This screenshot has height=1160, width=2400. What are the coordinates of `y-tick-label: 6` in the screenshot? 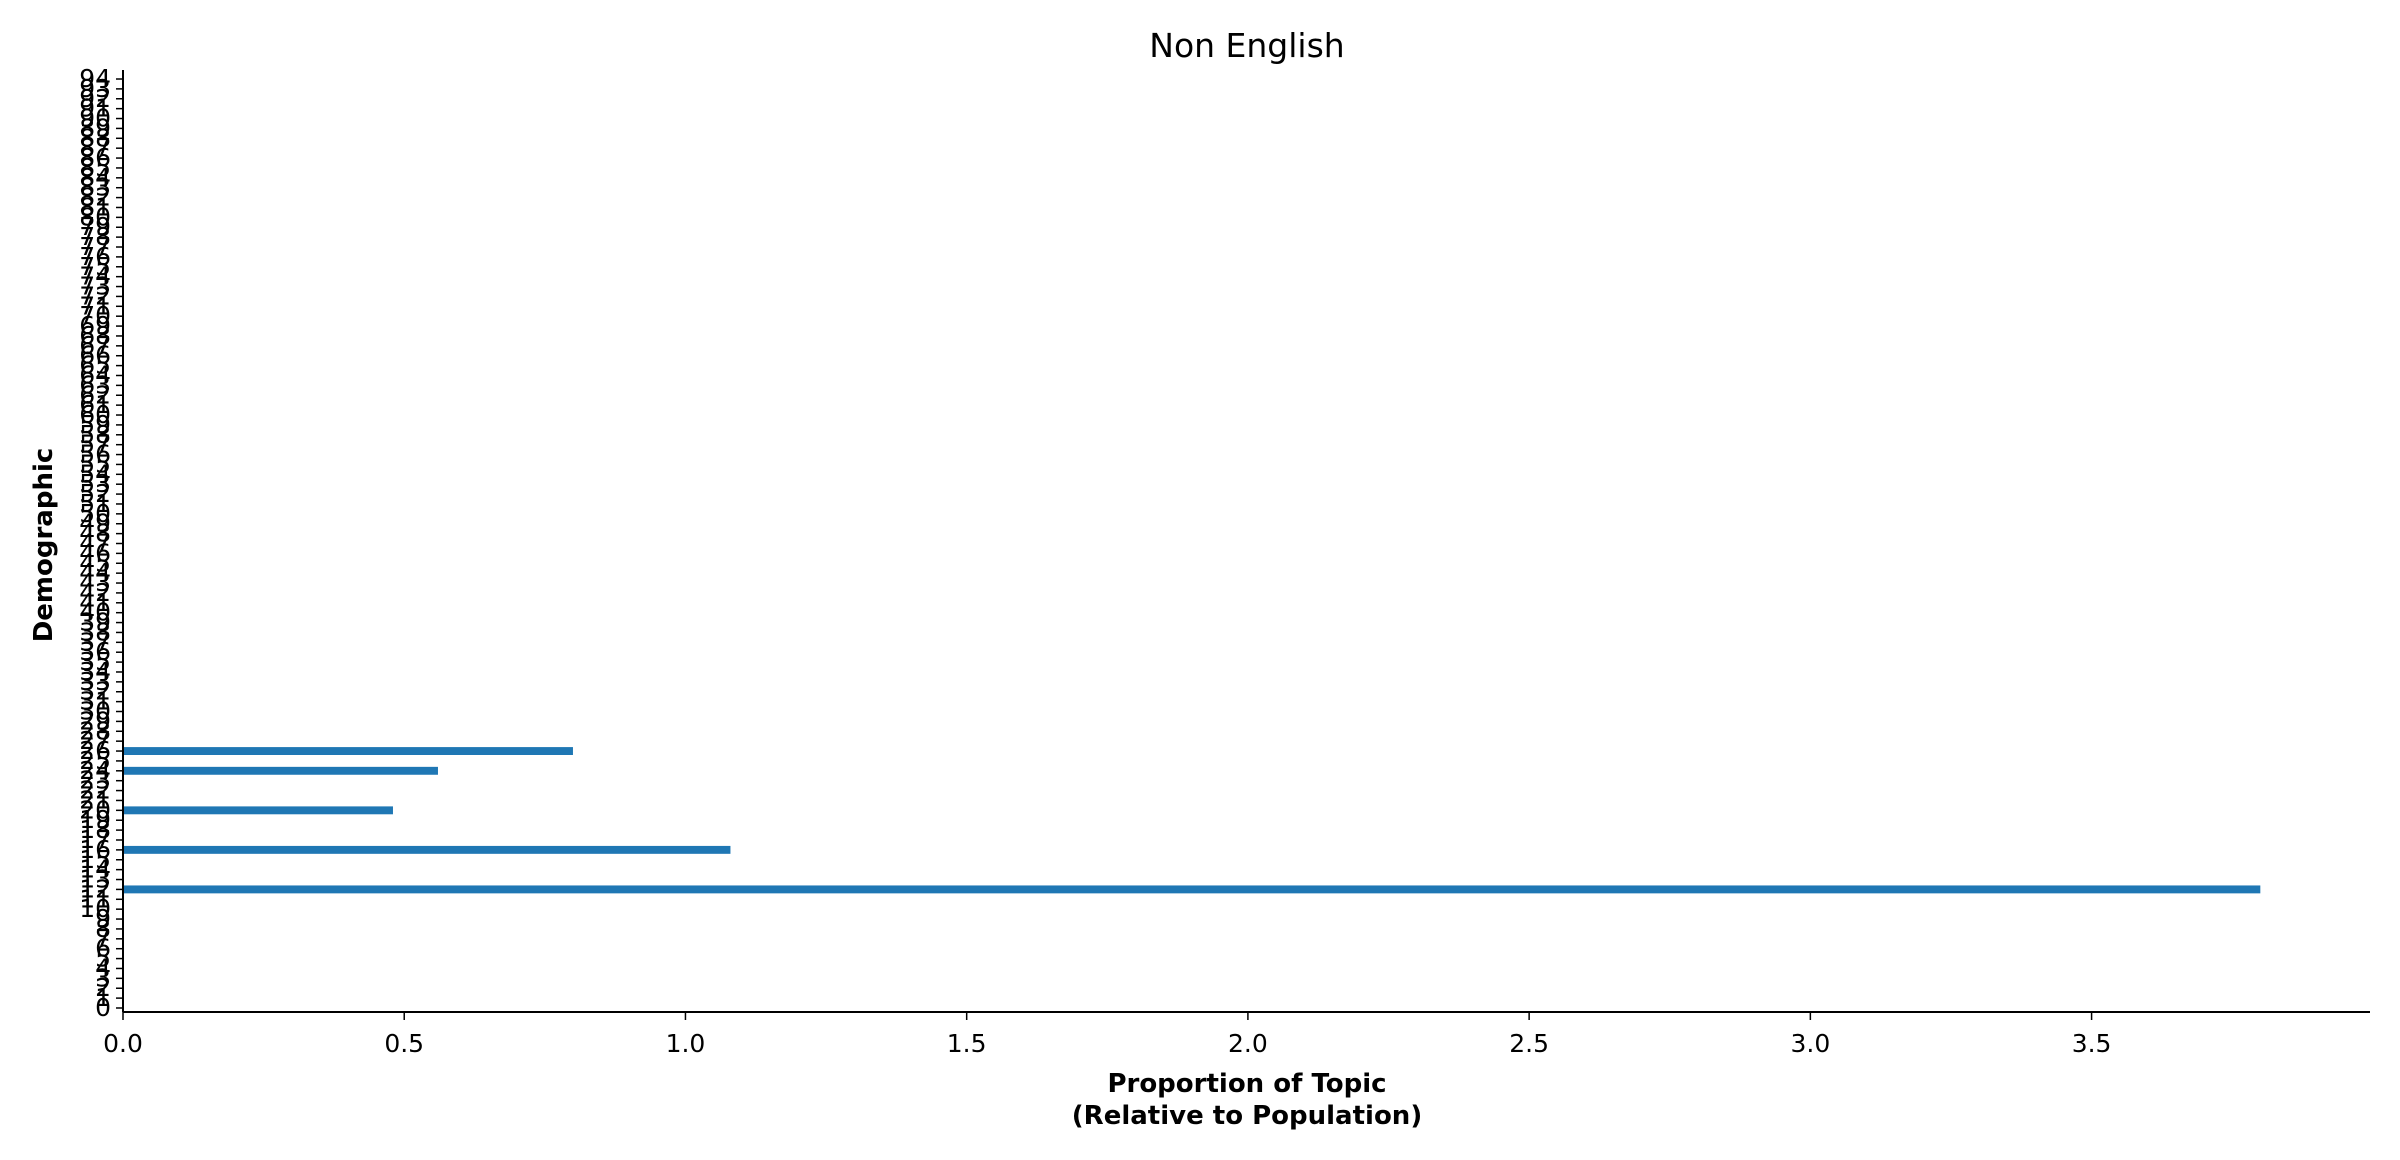 It's located at (103, 948).